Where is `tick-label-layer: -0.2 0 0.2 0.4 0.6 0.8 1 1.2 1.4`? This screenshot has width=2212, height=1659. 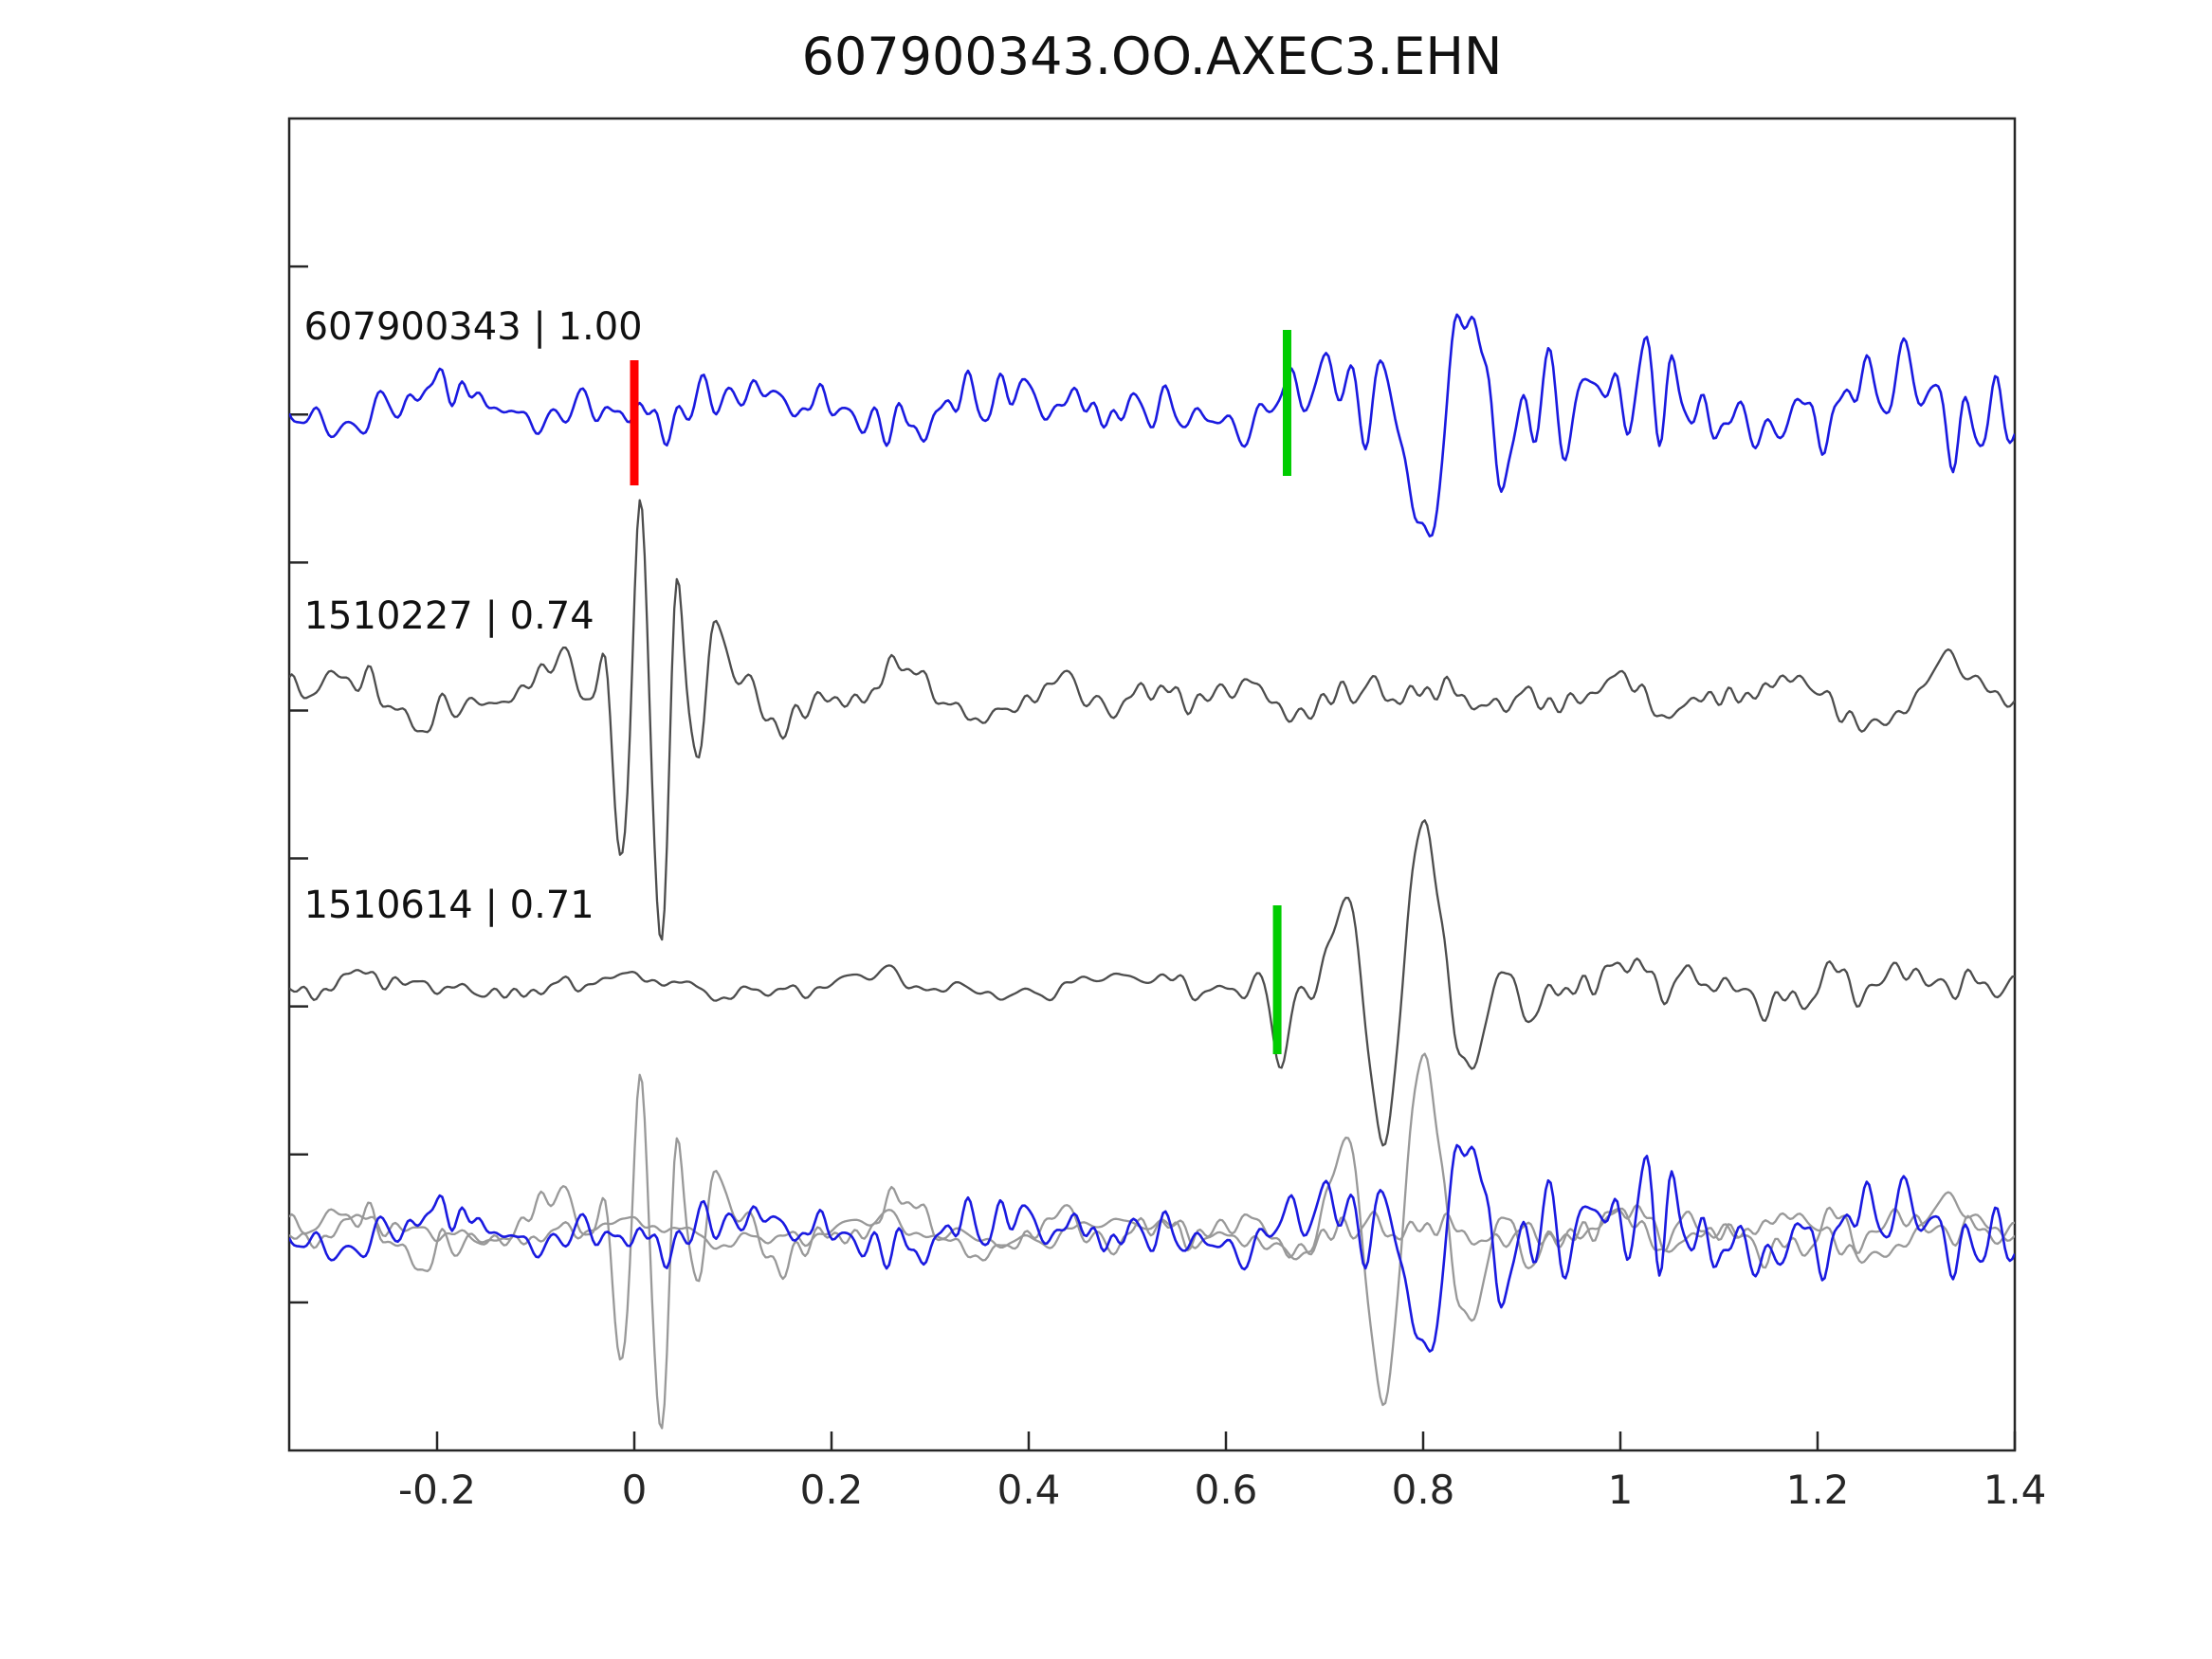
tick-label-layer: -0.2 0 0.2 0.4 0.6 0.8 1 1.2 1.4 is located at coordinates (1222, 1490).